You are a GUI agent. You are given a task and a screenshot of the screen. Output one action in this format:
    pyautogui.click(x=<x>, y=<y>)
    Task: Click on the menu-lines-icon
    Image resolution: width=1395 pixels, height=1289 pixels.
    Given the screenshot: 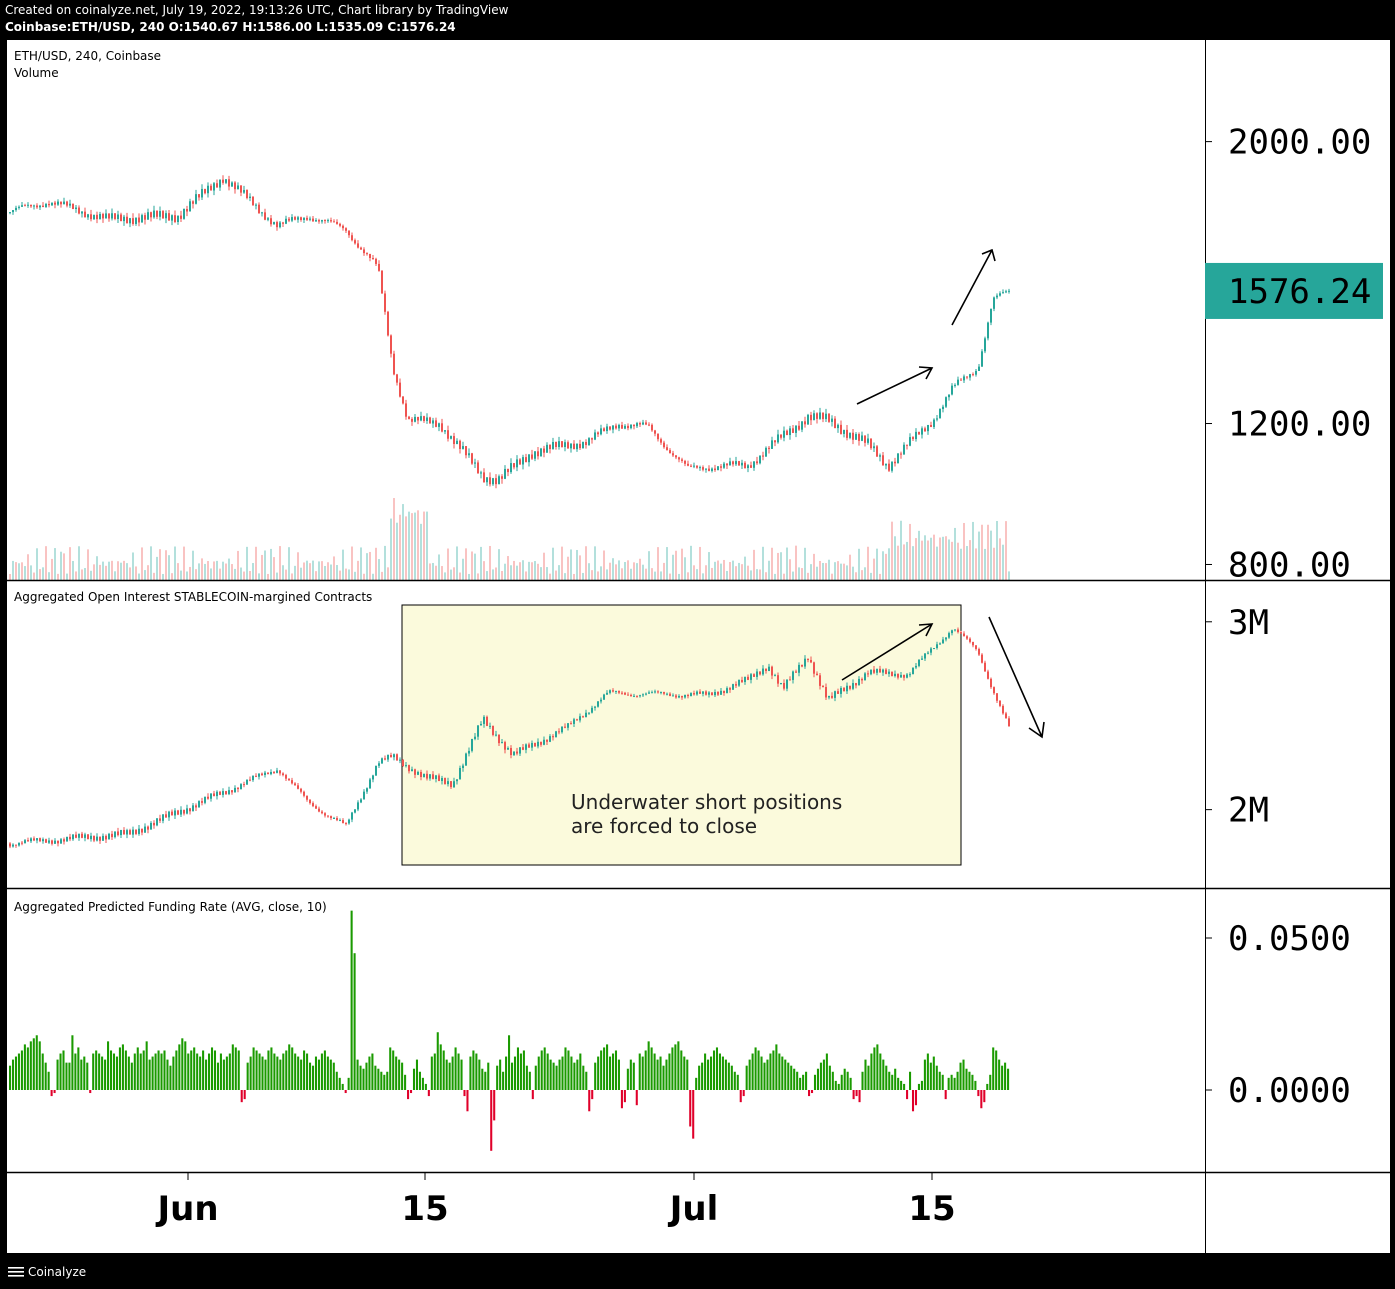 What is the action you would take?
    pyautogui.click(x=16, y=1272)
    